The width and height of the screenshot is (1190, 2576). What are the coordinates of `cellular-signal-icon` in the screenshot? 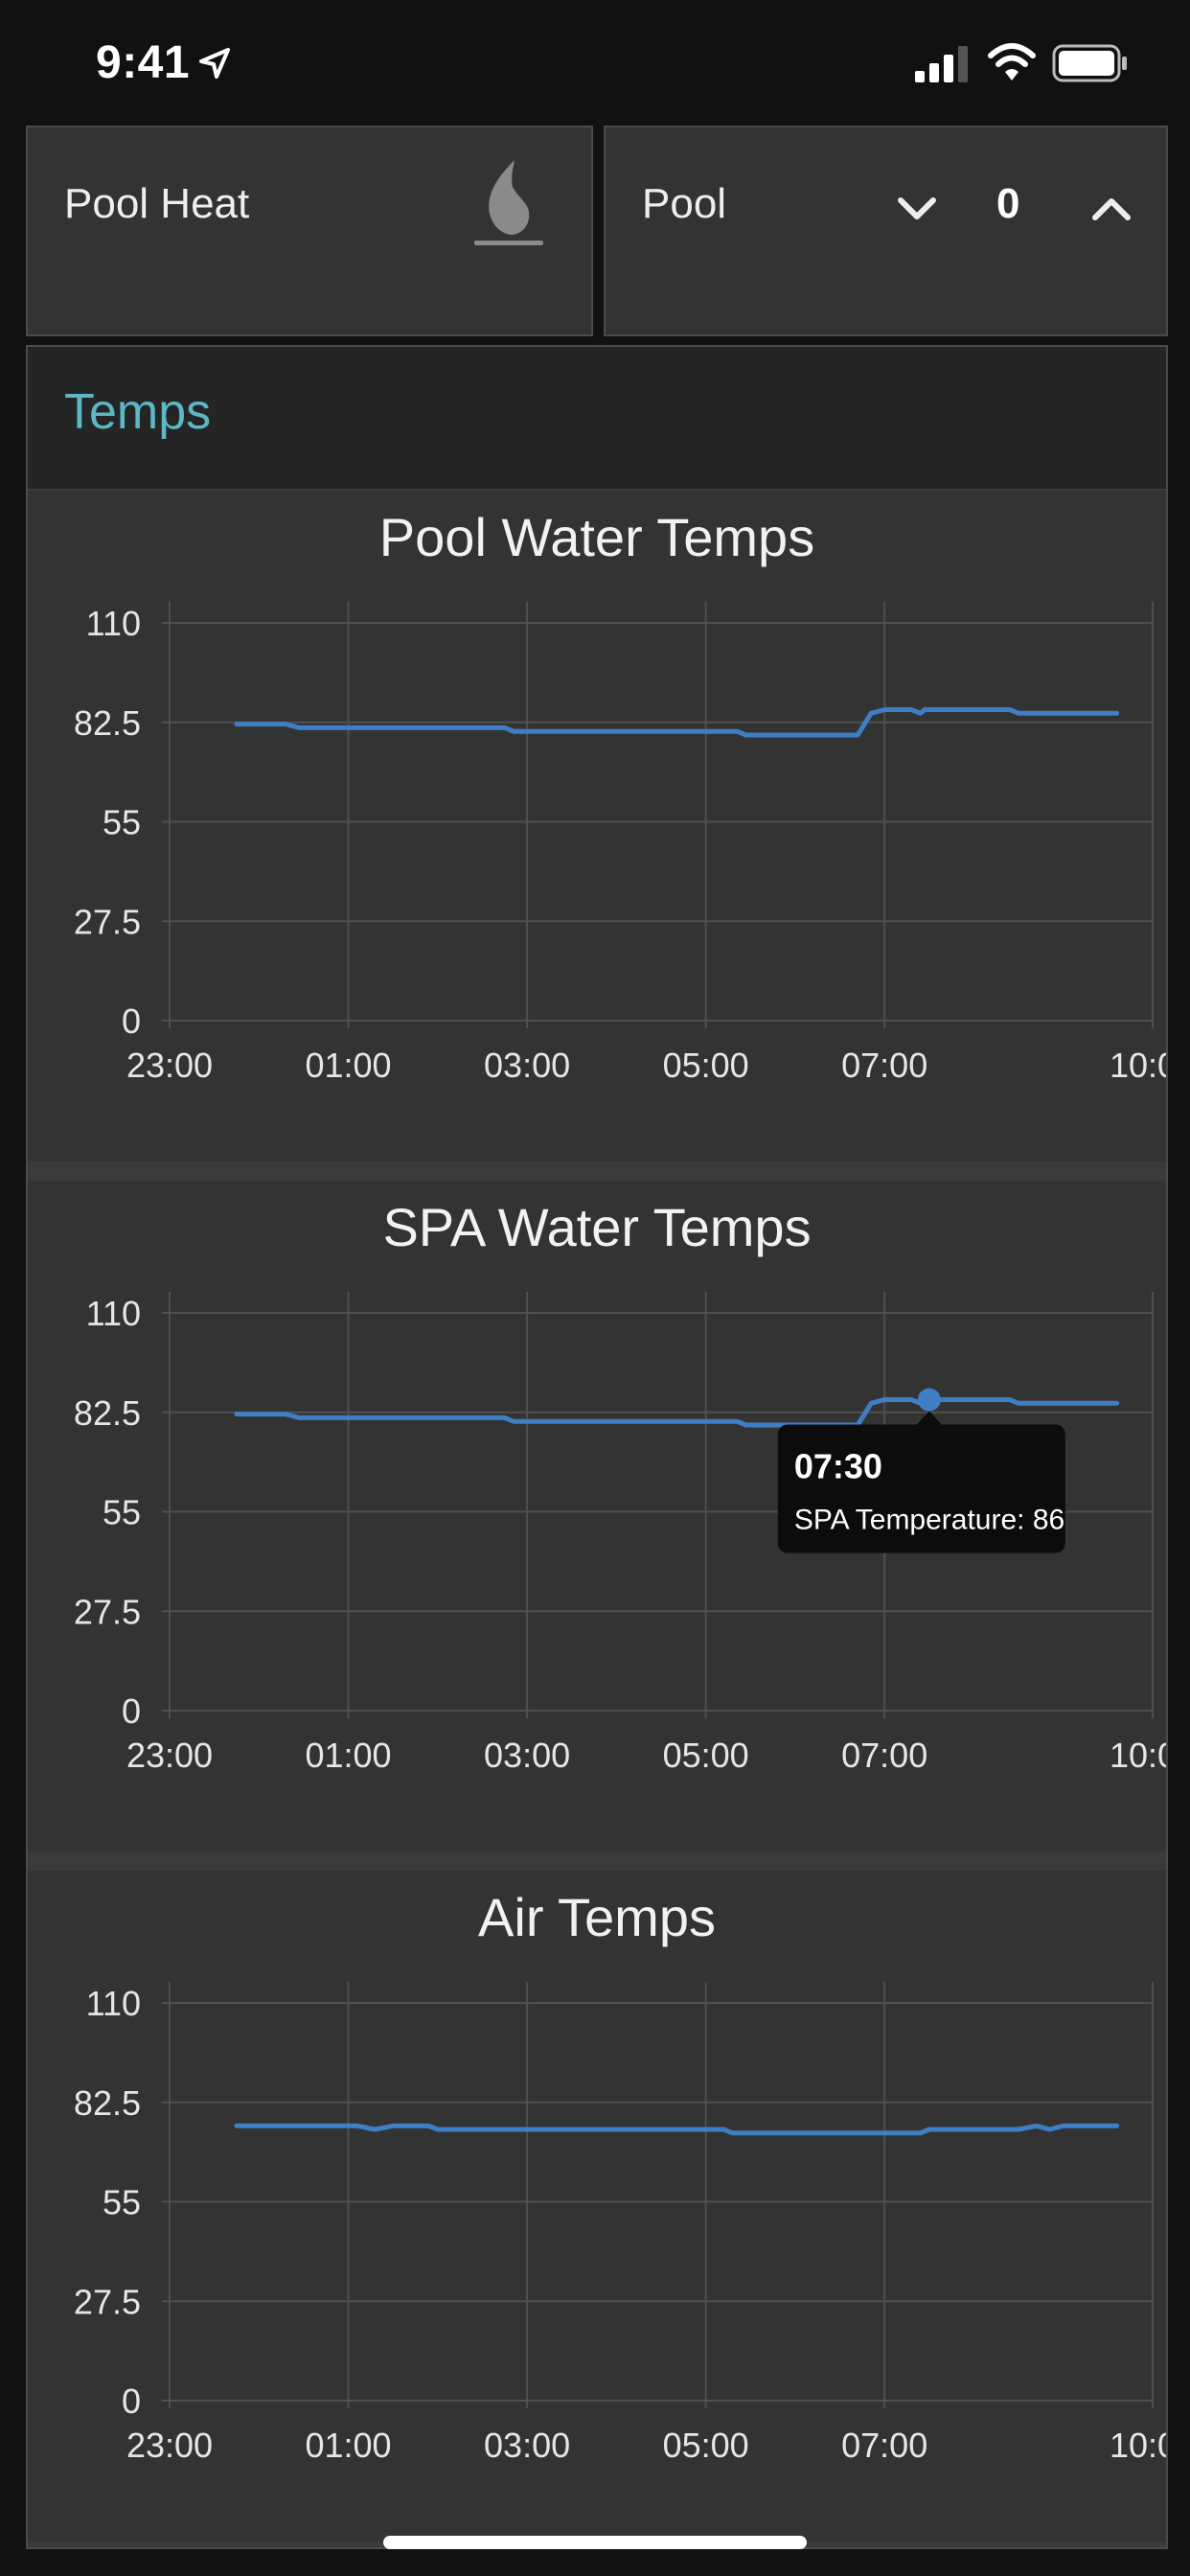 It's located at (942, 64).